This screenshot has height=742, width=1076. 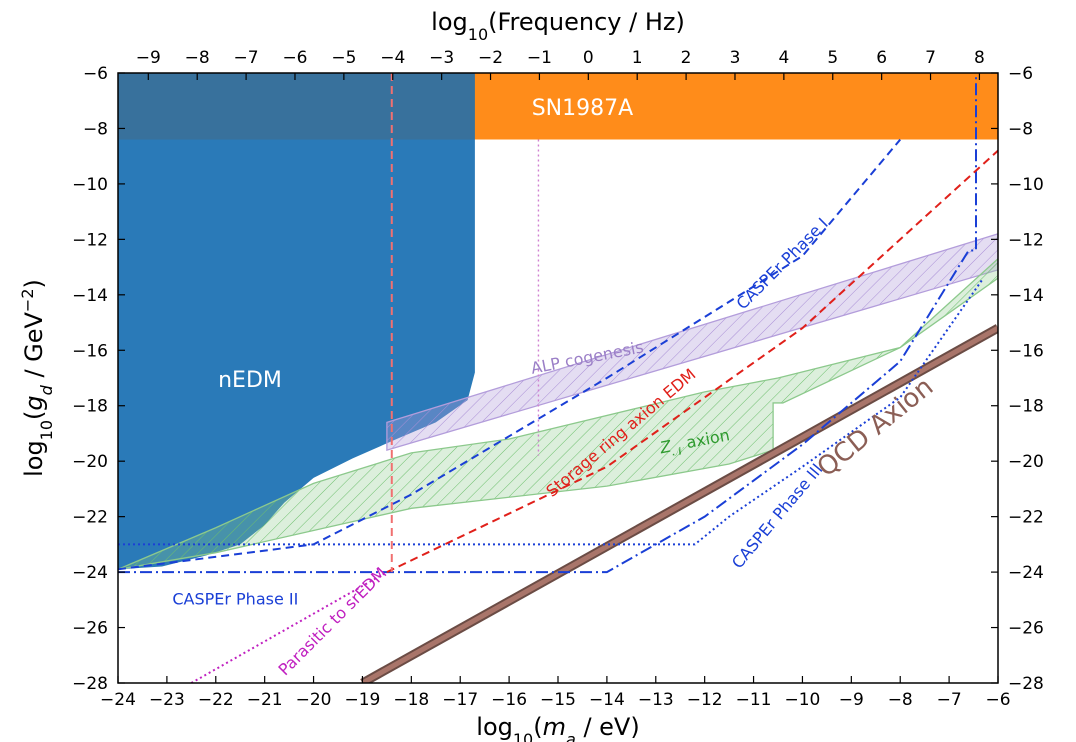 I want to click on y-tick-label: −28, so click(x=90, y=684).